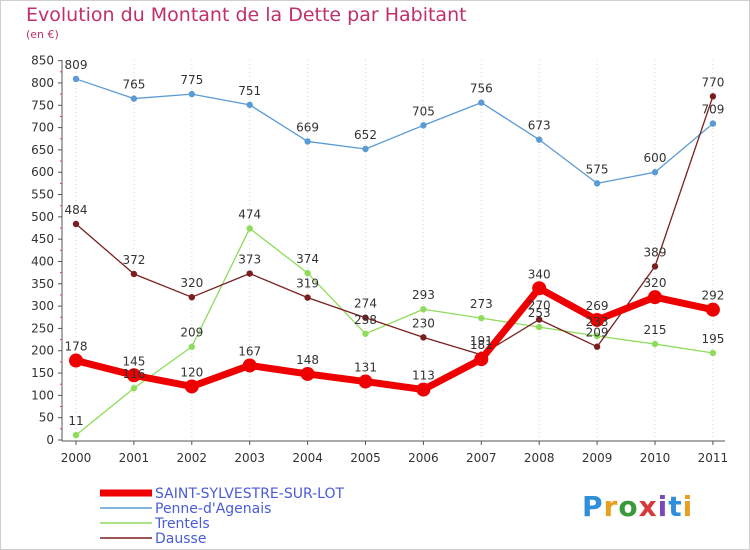 This screenshot has height=550, width=750. What do you see at coordinates (249, 494) in the screenshot?
I see `legend-label-0: SAINT-SYLVESTRE-SUR-LOT` at bounding box center [249, 494].